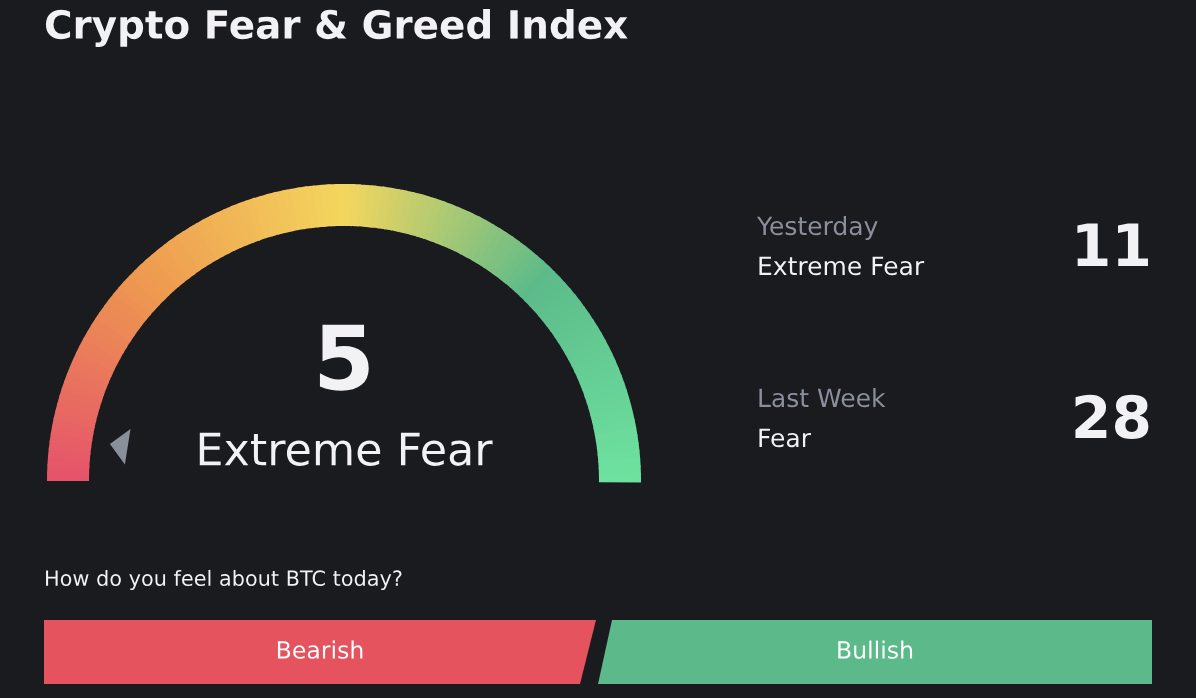 Image resolution: width=1196 pixels, height=698 pixels. What do you see at coordinates (1112, 245) in the screenshot?
I see `data-label: 11` at bounding box center [1112, 245].